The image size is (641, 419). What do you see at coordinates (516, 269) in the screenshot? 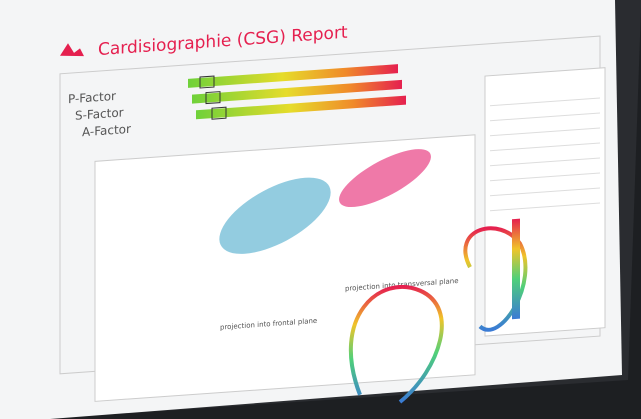
I see `color-scale` at bounding box center [516, 269].